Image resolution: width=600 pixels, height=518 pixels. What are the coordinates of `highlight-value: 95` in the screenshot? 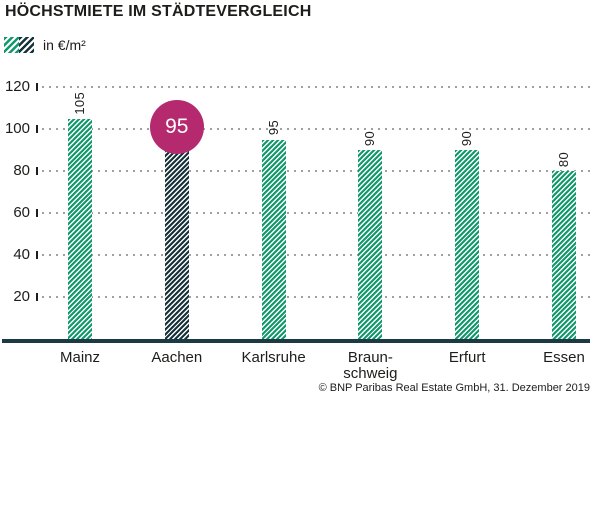 It's located at (177, 126).